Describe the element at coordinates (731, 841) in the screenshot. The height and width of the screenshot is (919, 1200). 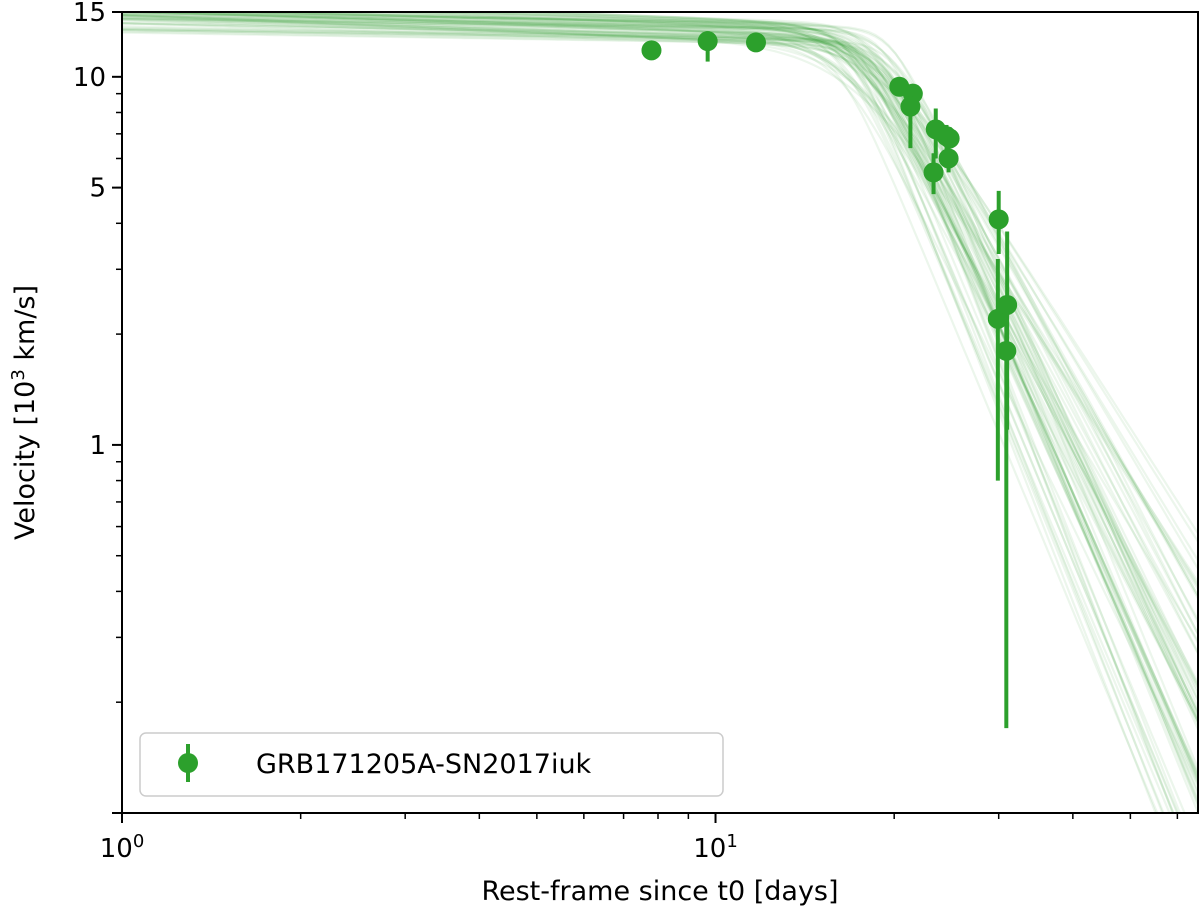
I see `x-tick-label-exp: 1` at that location.